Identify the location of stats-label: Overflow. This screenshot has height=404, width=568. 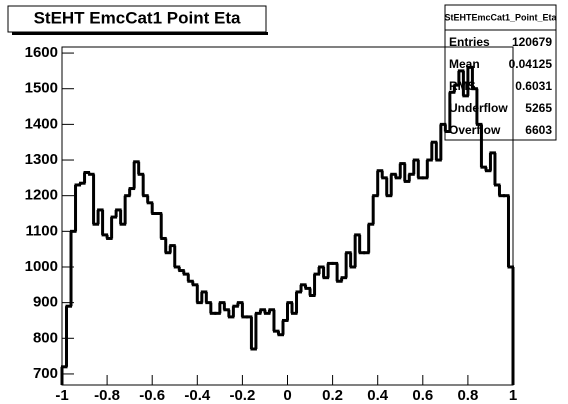
(475, 130).